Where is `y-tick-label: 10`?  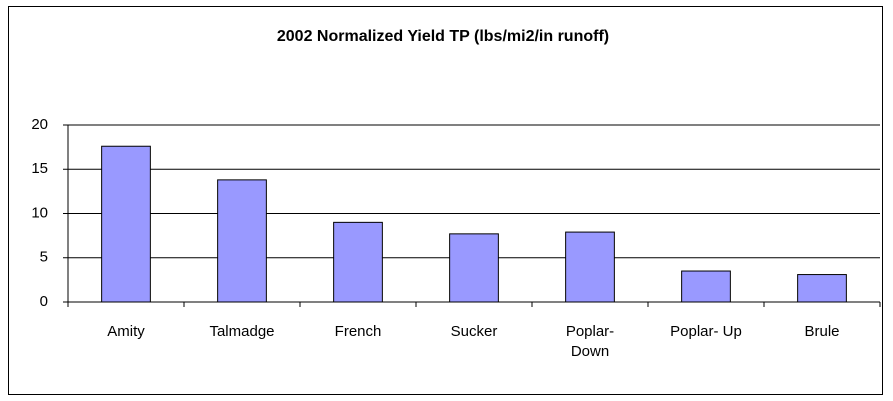
y-tick-label: 10 is located at coordinates (39, 212).